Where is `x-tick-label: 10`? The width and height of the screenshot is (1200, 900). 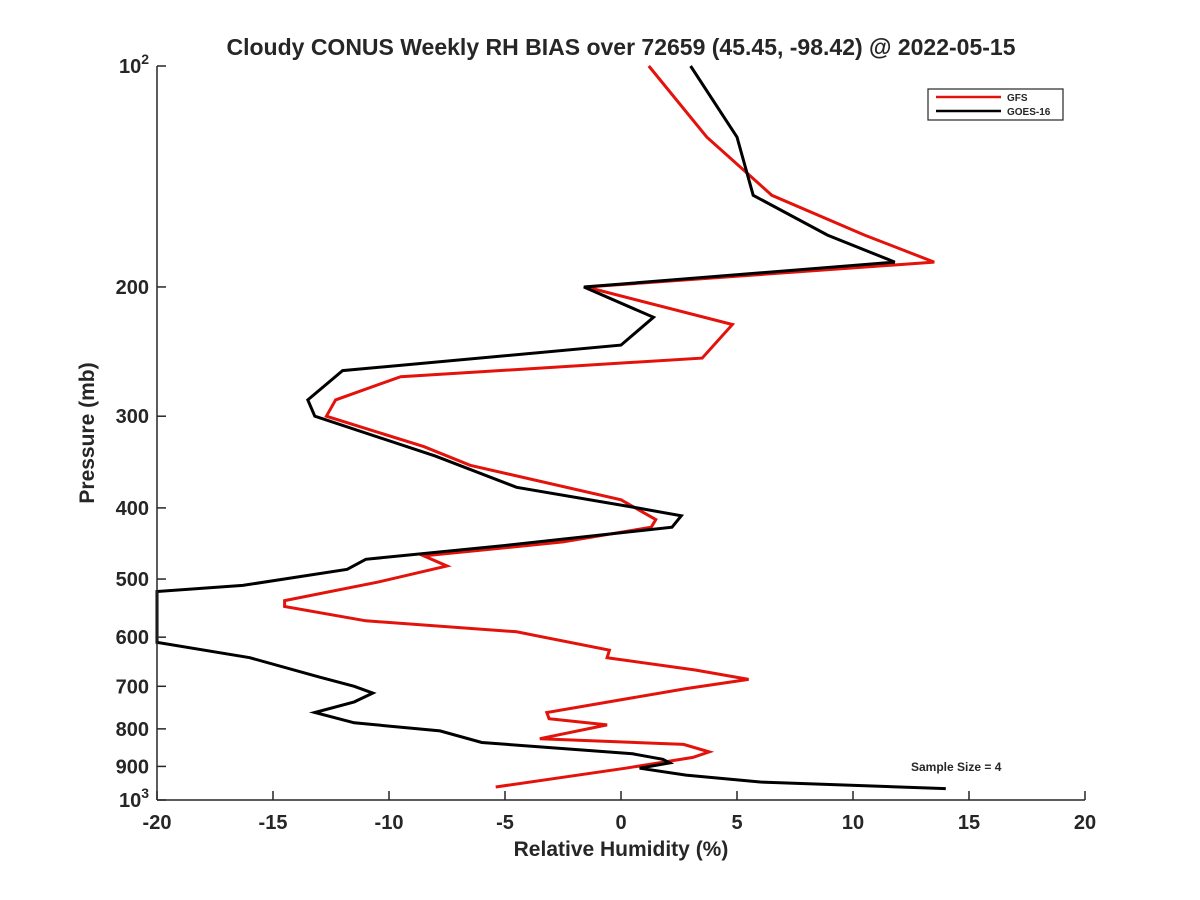 x-tick-label: 10 is located at coordinates (853, 823).